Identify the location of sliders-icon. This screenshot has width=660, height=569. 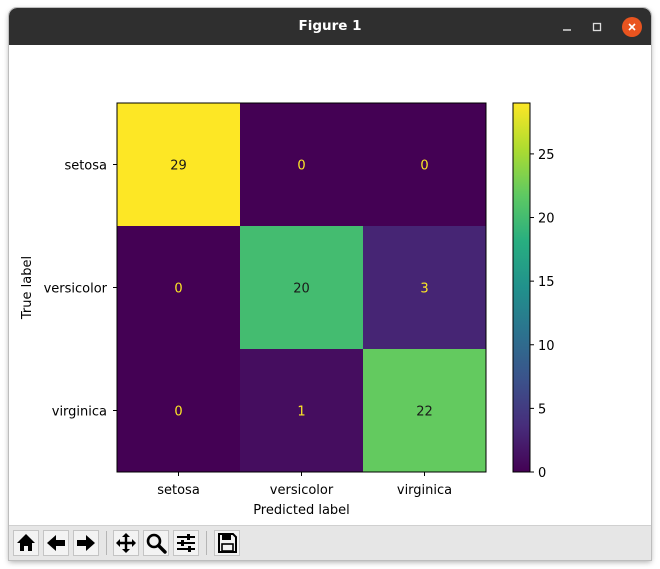
(186, 543).